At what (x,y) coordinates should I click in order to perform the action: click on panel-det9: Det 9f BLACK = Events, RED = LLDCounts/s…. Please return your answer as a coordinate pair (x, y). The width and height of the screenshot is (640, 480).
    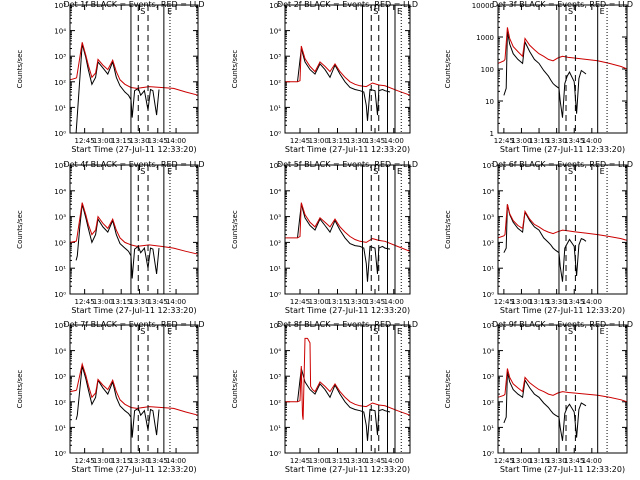
    Looking at the image, I should click on (538, 397).